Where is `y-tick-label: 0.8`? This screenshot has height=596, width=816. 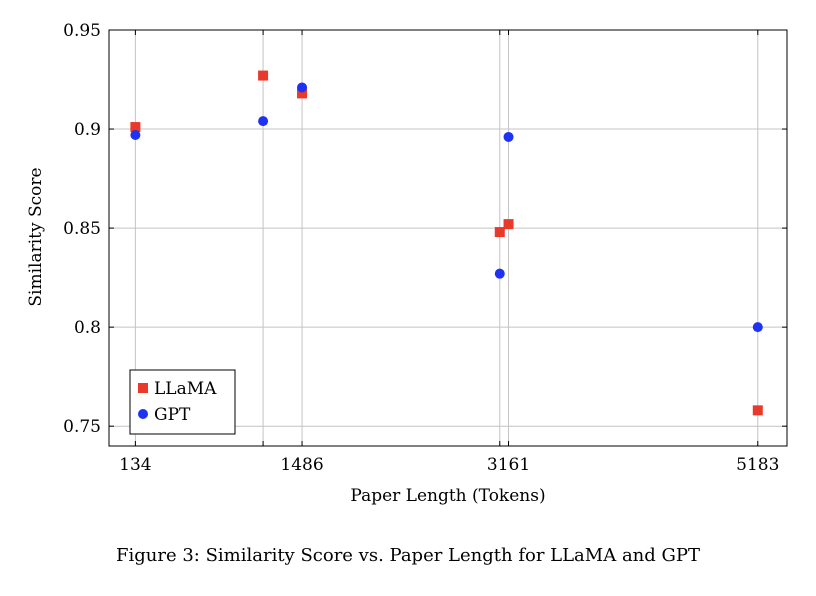 y-tick-label: 0.8 is located at coordinates (87, 328).